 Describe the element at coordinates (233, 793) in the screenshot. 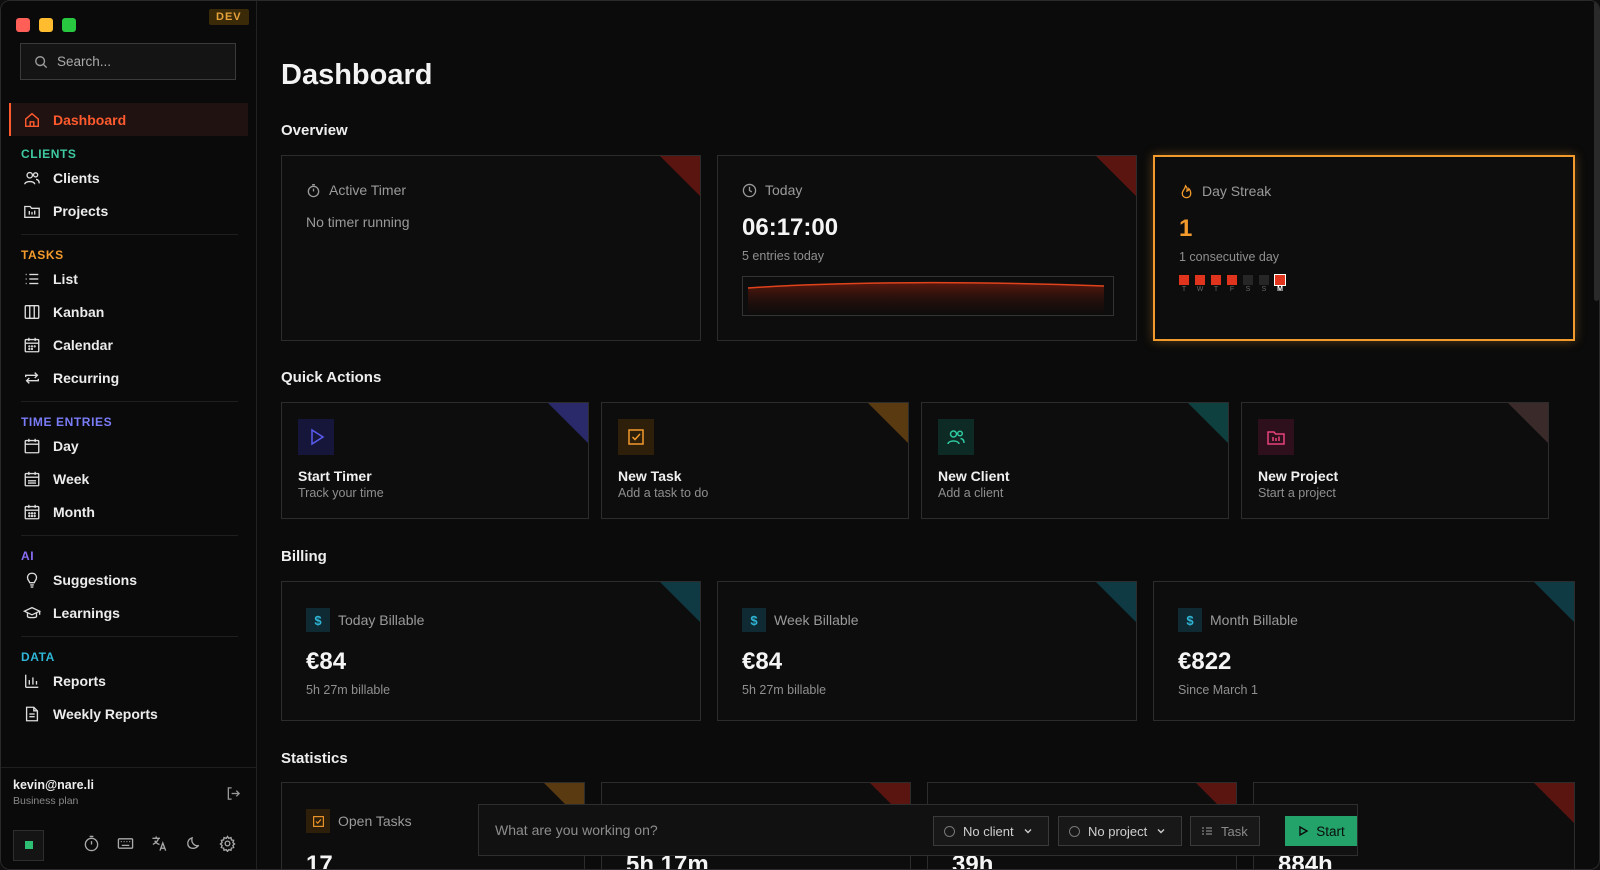

I see `logout-icon` at that location.